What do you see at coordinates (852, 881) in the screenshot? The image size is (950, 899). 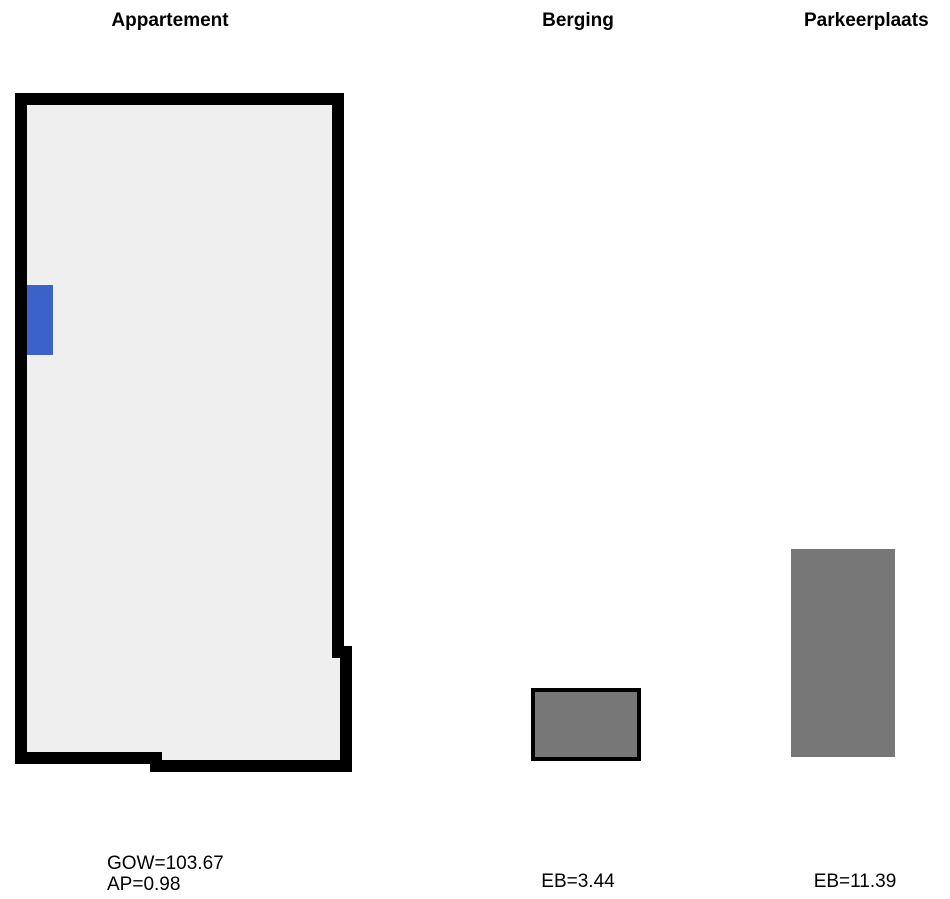 I see `parkeerplaats-caption: EB=11.39` at bounding box center [852, 881].